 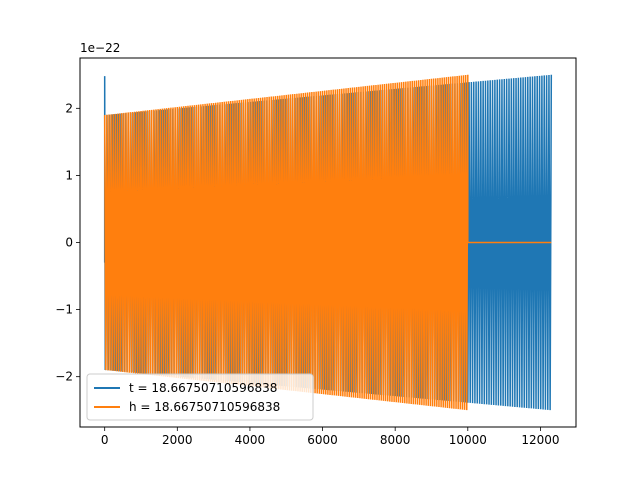 What do you see at coordinates (395, 440) in the screenshot?
I see `x-tick-label: 8000` at bounding box center [395, 440].